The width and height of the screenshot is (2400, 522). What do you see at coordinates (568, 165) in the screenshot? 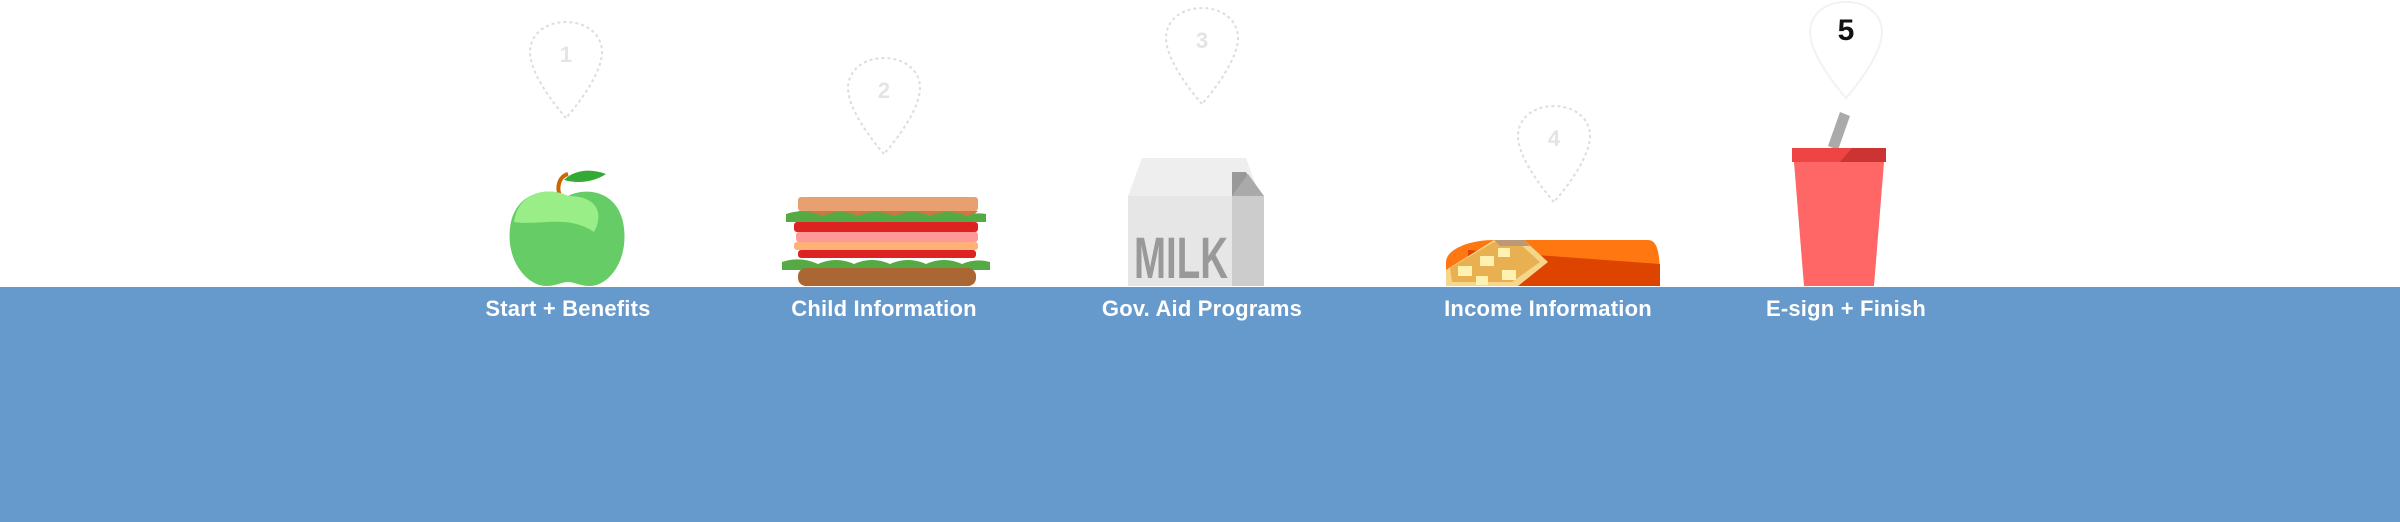
I see `step-start-benefits: 1 Start + Benefits` at bounding box center [568, 165].